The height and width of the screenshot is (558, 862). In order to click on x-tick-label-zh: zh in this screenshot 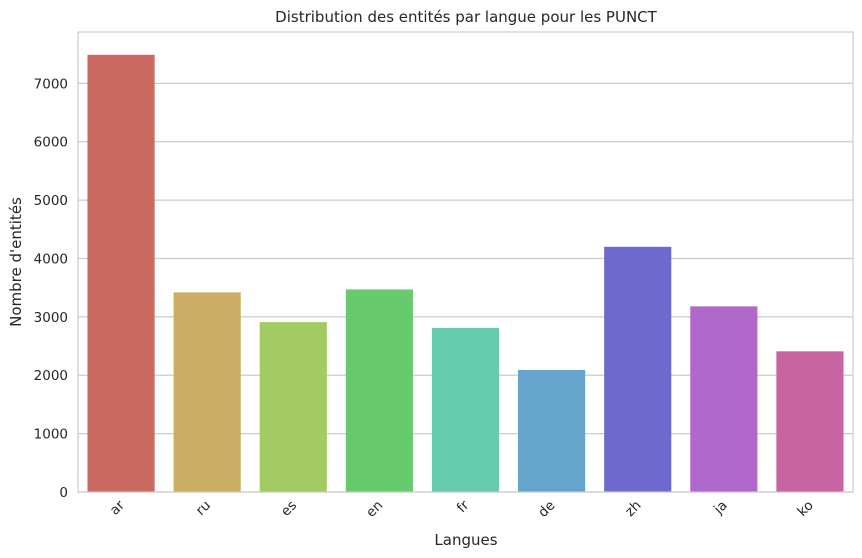, I will do `click(633, 509)`.